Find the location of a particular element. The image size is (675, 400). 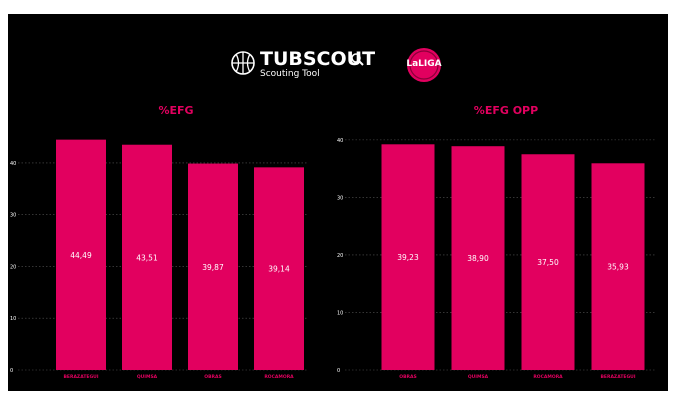

chart-0-category-label: OBRAS is located at coordinates (212, 377).